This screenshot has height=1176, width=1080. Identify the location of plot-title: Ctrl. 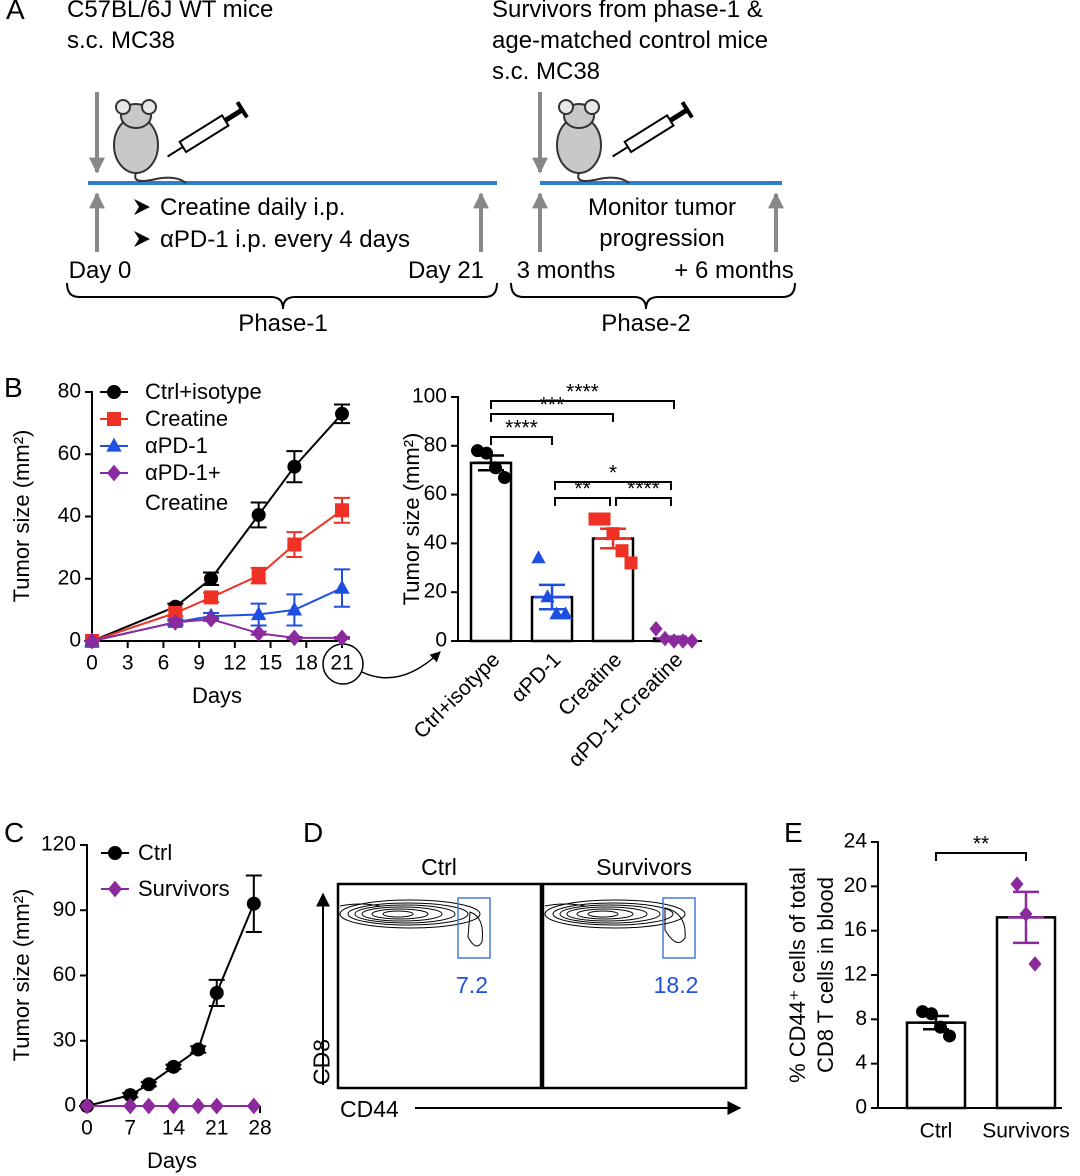
(439, 867).